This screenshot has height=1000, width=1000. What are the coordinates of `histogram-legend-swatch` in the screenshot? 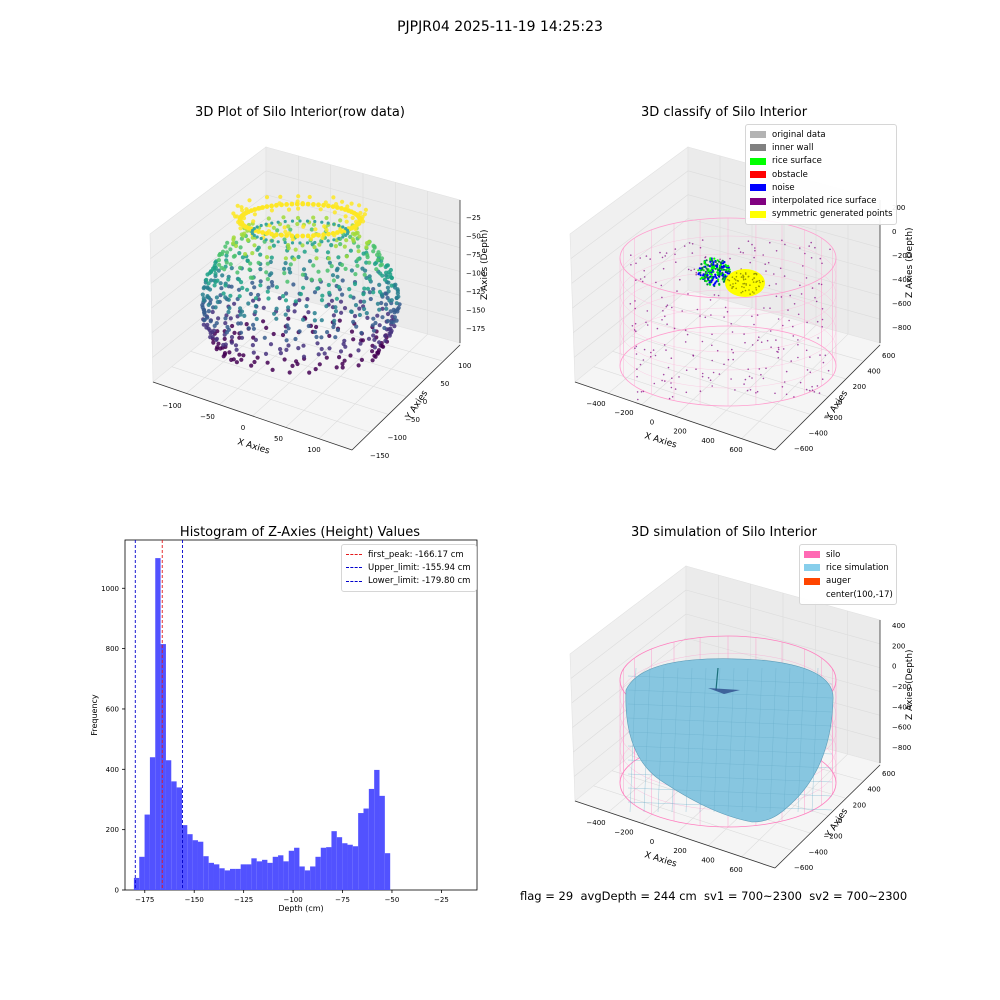 It's located at (354, 581).